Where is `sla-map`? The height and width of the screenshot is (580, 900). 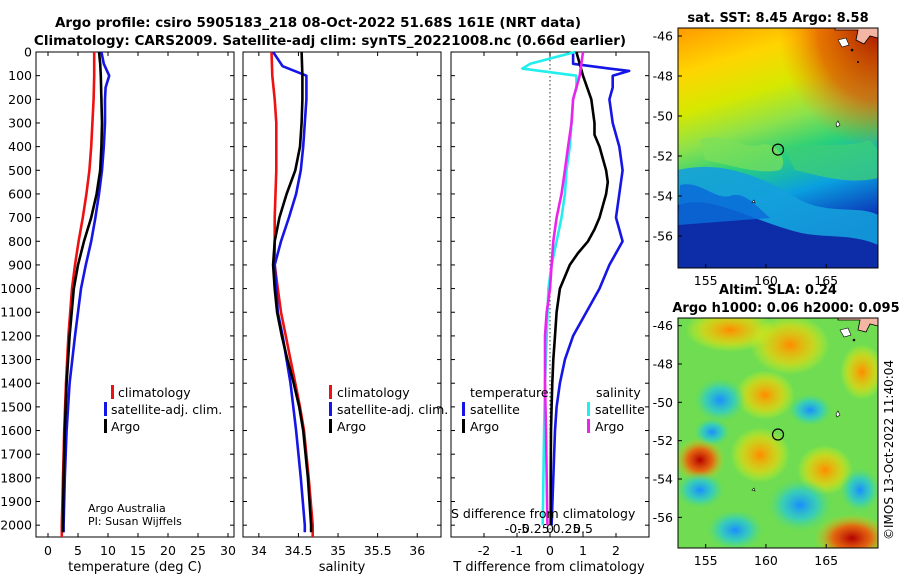
sla-map is located at coordinates (778, 433).